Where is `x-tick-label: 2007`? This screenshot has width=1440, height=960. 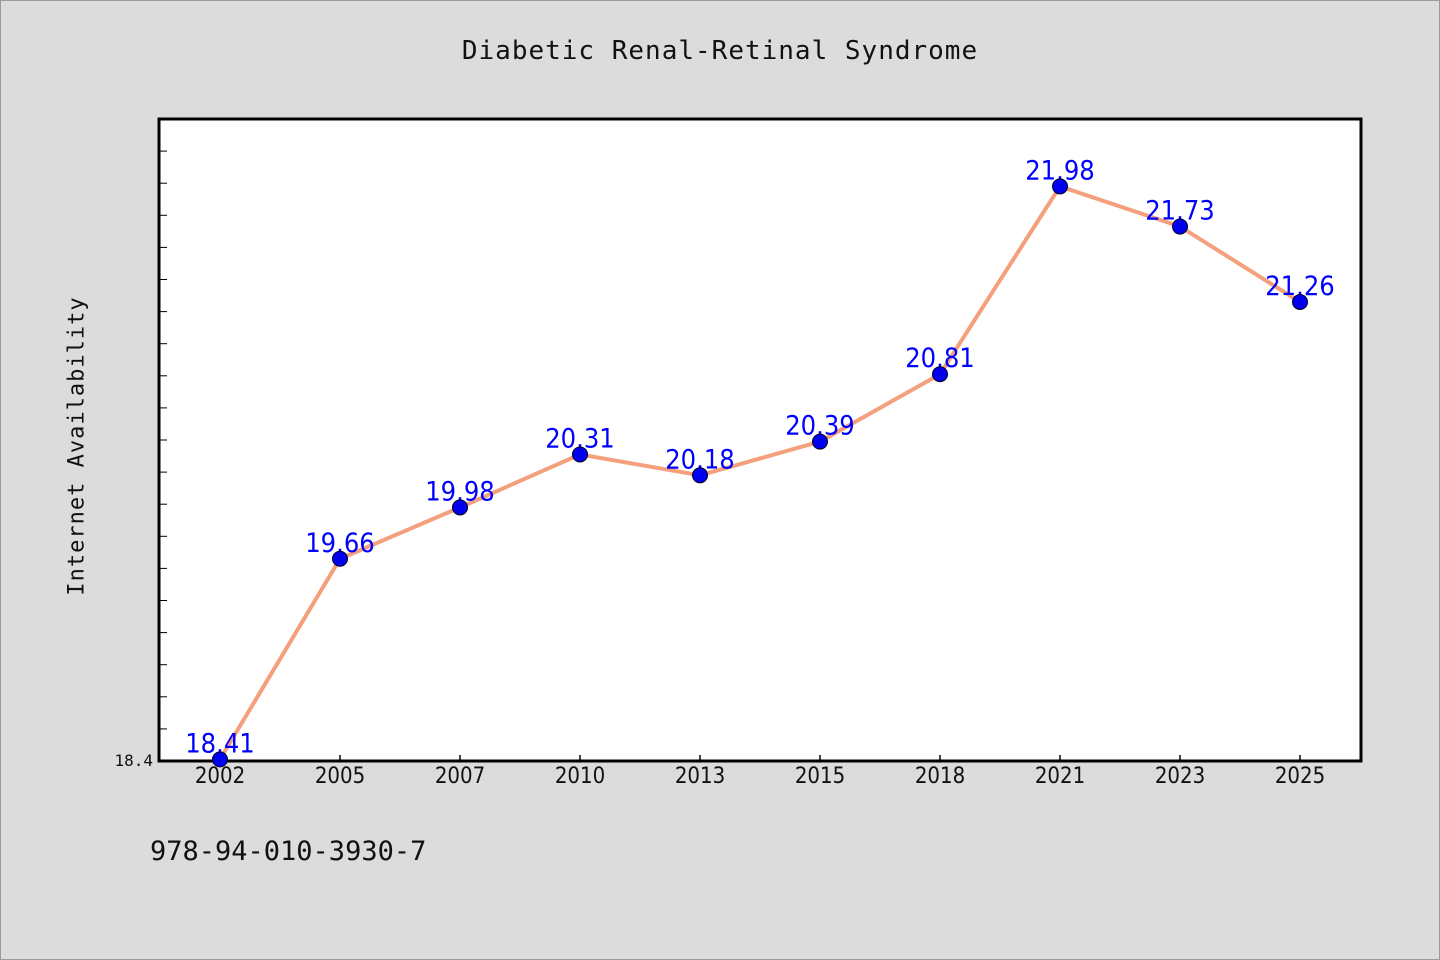
x-tick-label: 2007 is located at coordinates (460, 776).